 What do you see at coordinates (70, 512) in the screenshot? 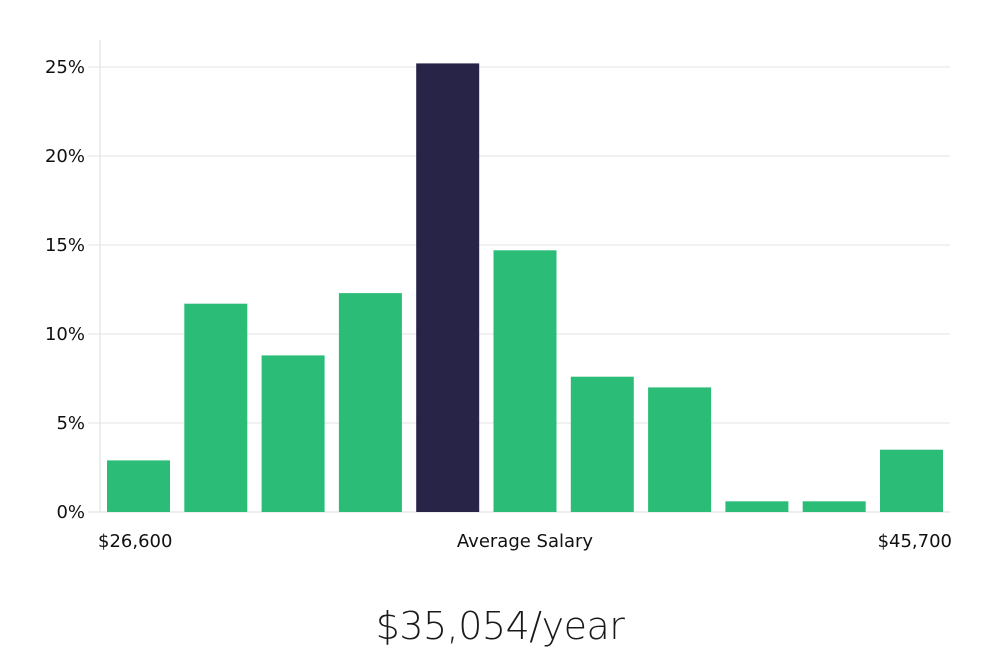
I see `y-tick-label-0: 0%` at bounding box center [70, 512].